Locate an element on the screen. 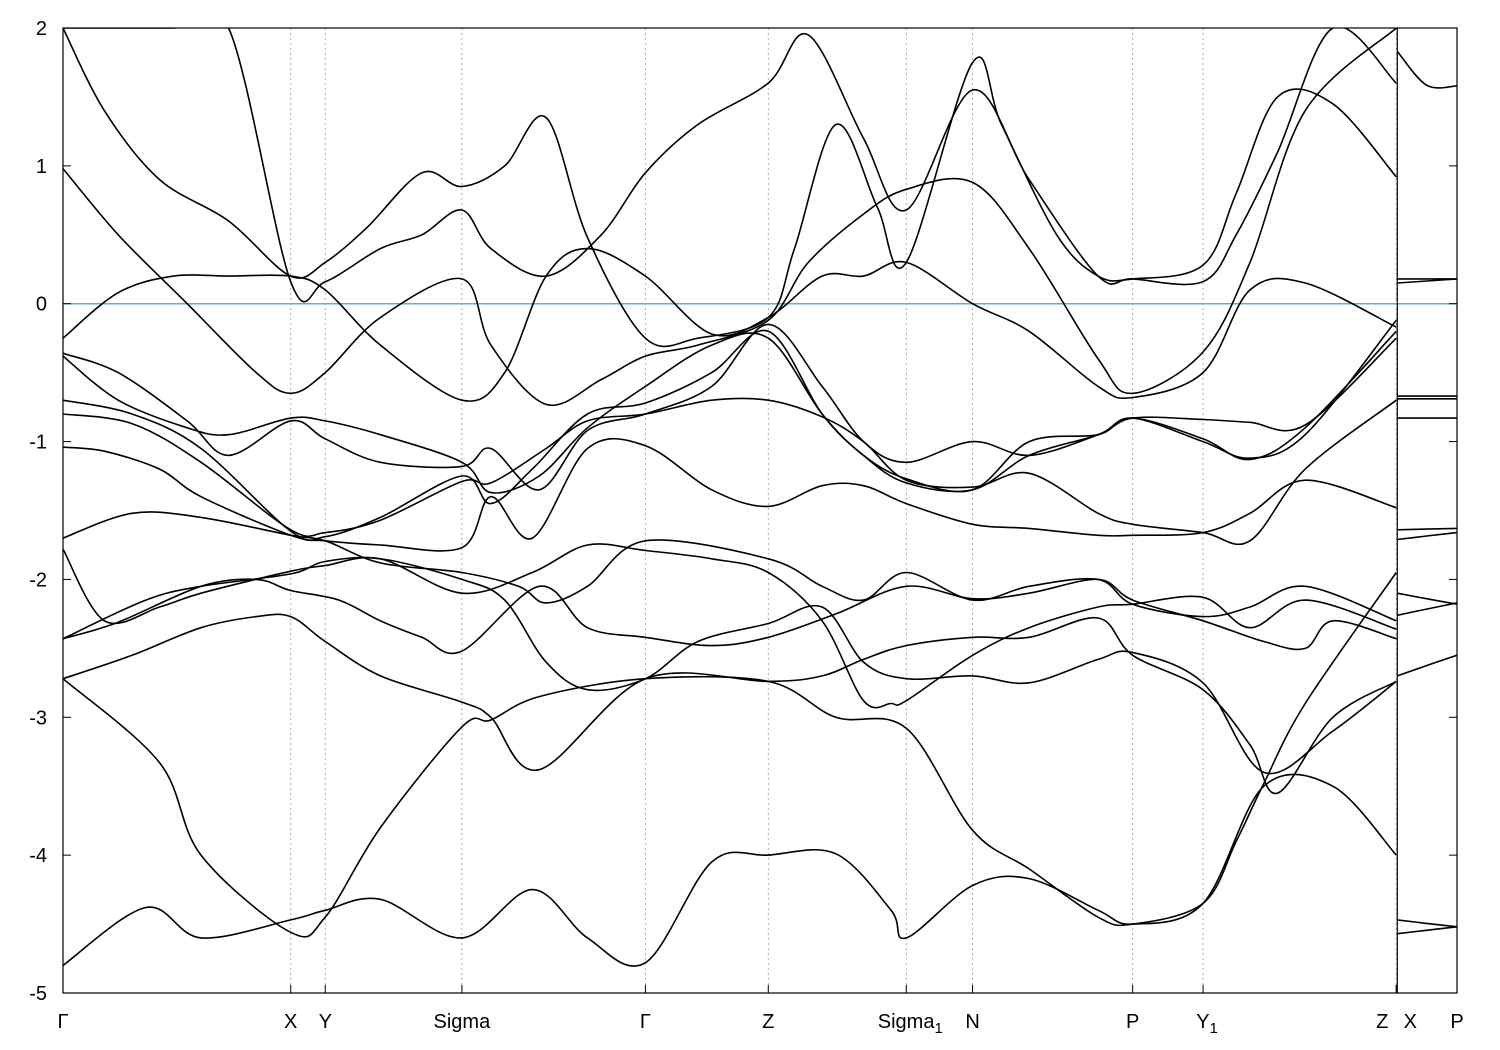  x-axis-ticks: Γ X Y Sigma Γ Z Sigma1 N P Y1 Z X P is located at coordinates (760, 1011).